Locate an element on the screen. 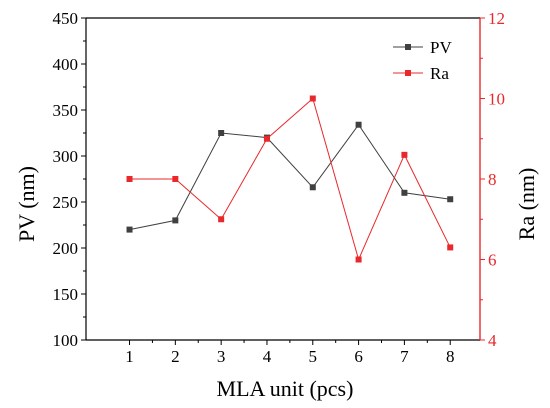  y-left-tick-label: 100 is located at coordinates (66, 340).